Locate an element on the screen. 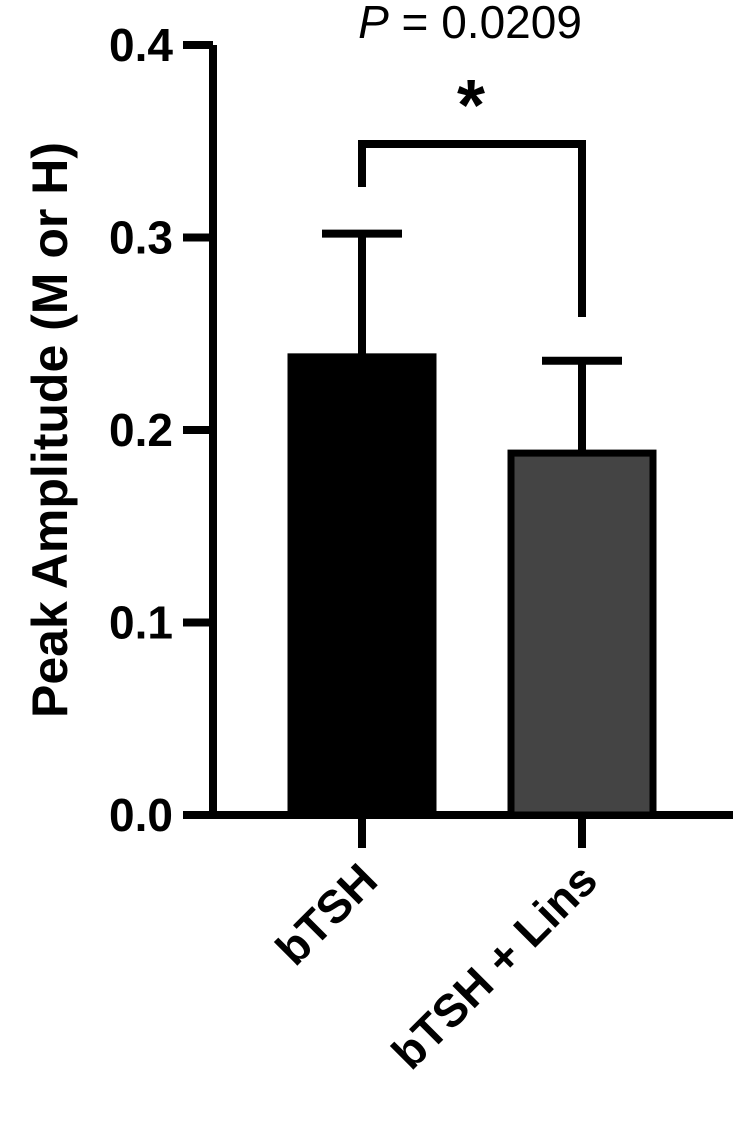 The height and width of the screenshot is (1140, 733). error-bars is located at coordinates (472, 341).